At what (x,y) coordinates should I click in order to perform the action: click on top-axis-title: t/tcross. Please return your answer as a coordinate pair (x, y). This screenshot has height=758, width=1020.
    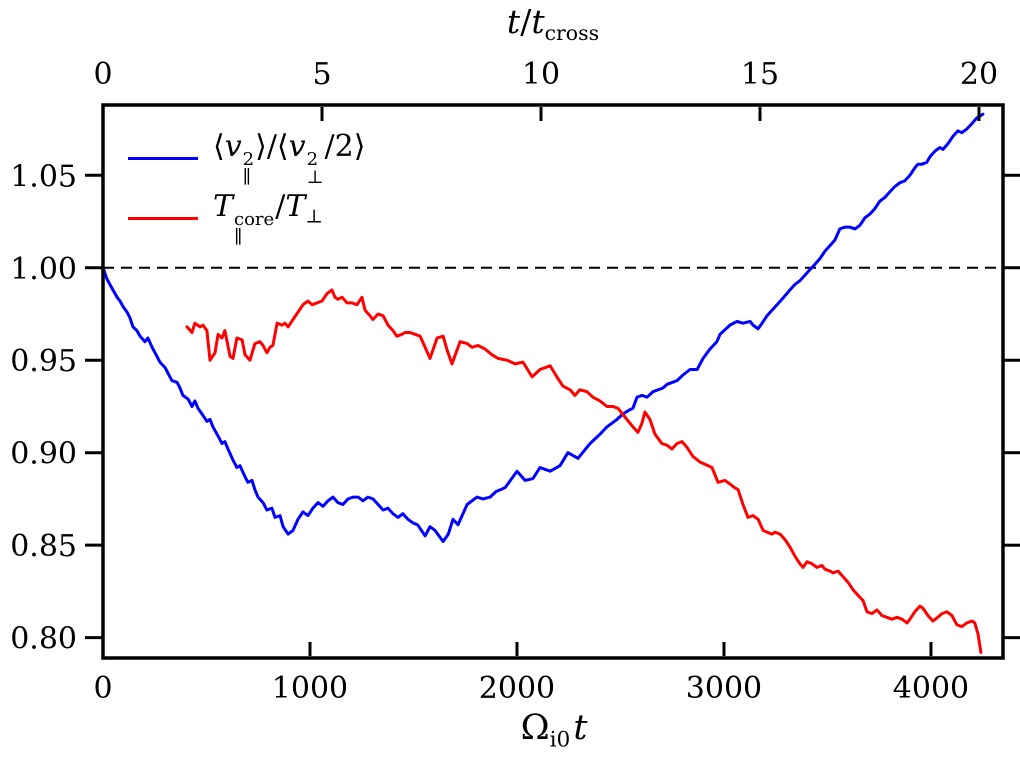
    Looking at the image, I should click on (553, 23).